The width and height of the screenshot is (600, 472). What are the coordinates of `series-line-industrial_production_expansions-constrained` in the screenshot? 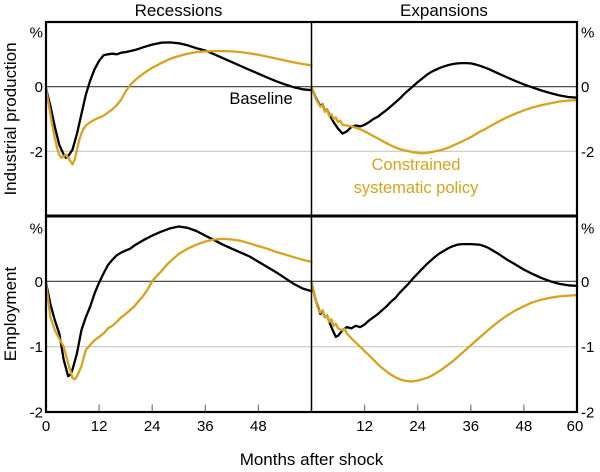 It's located at (444, 120).